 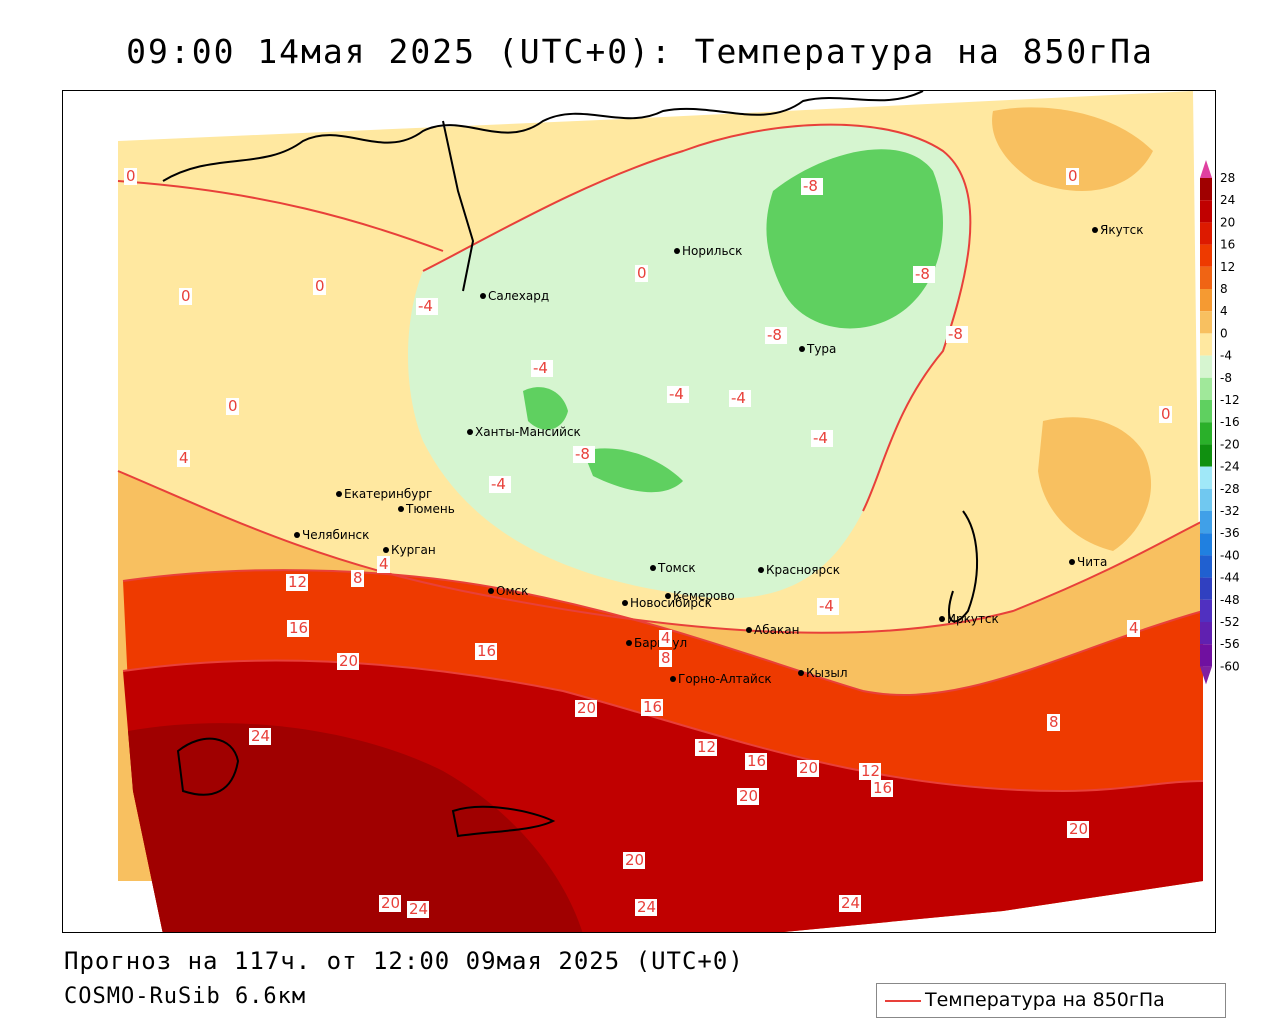 I want to click on colorbar-tick-label: -40, so click(x=1230, y=555).